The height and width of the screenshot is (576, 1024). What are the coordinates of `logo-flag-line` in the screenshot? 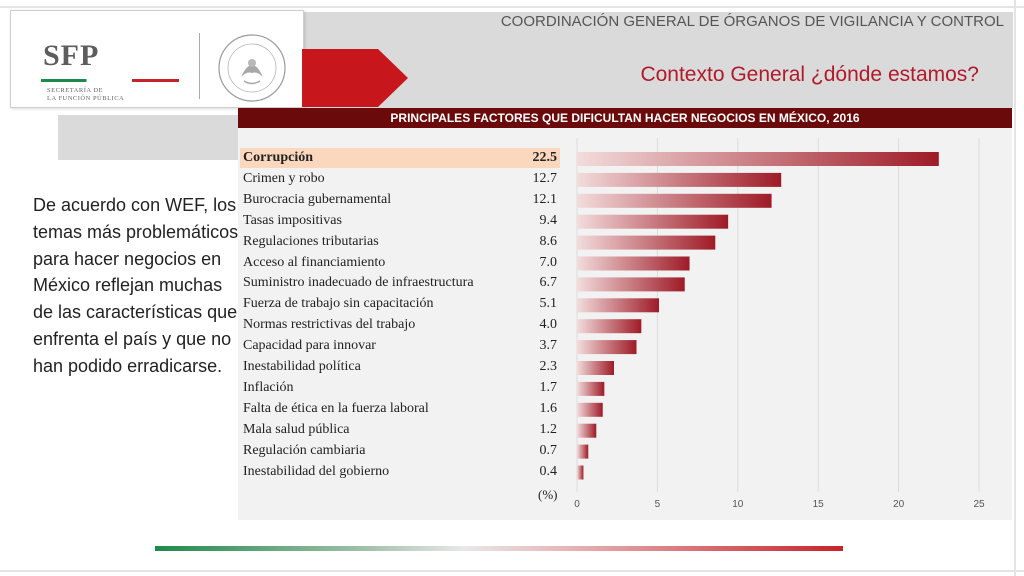 It's located at (110, 80).